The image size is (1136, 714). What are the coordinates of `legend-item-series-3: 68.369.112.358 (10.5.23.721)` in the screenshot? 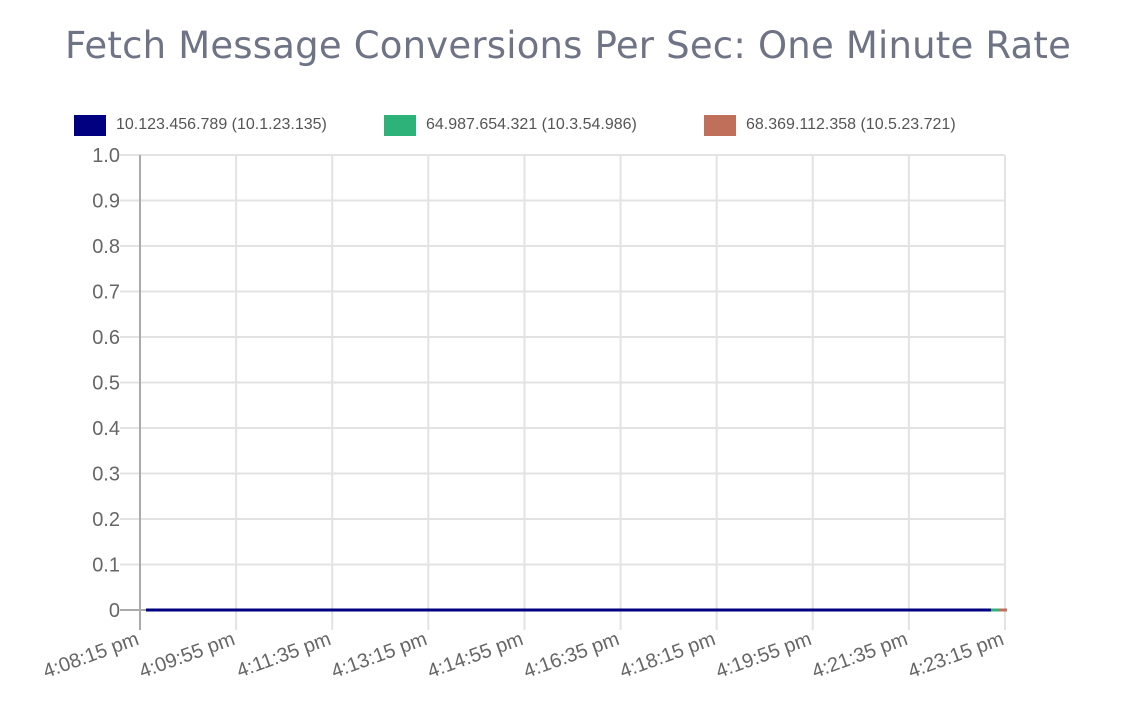 It's located at (830, 125).